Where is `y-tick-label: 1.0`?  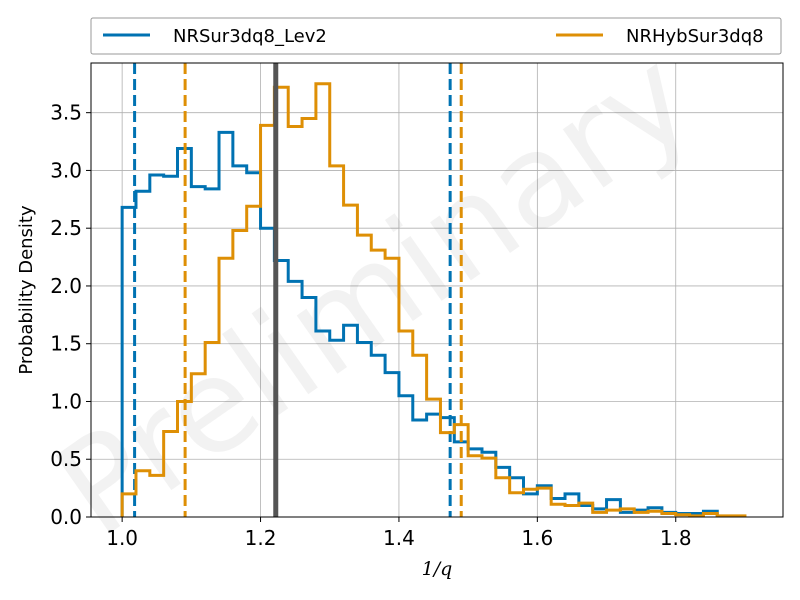
y-tick-label: 1.0 is located at coordinates (66, 401).